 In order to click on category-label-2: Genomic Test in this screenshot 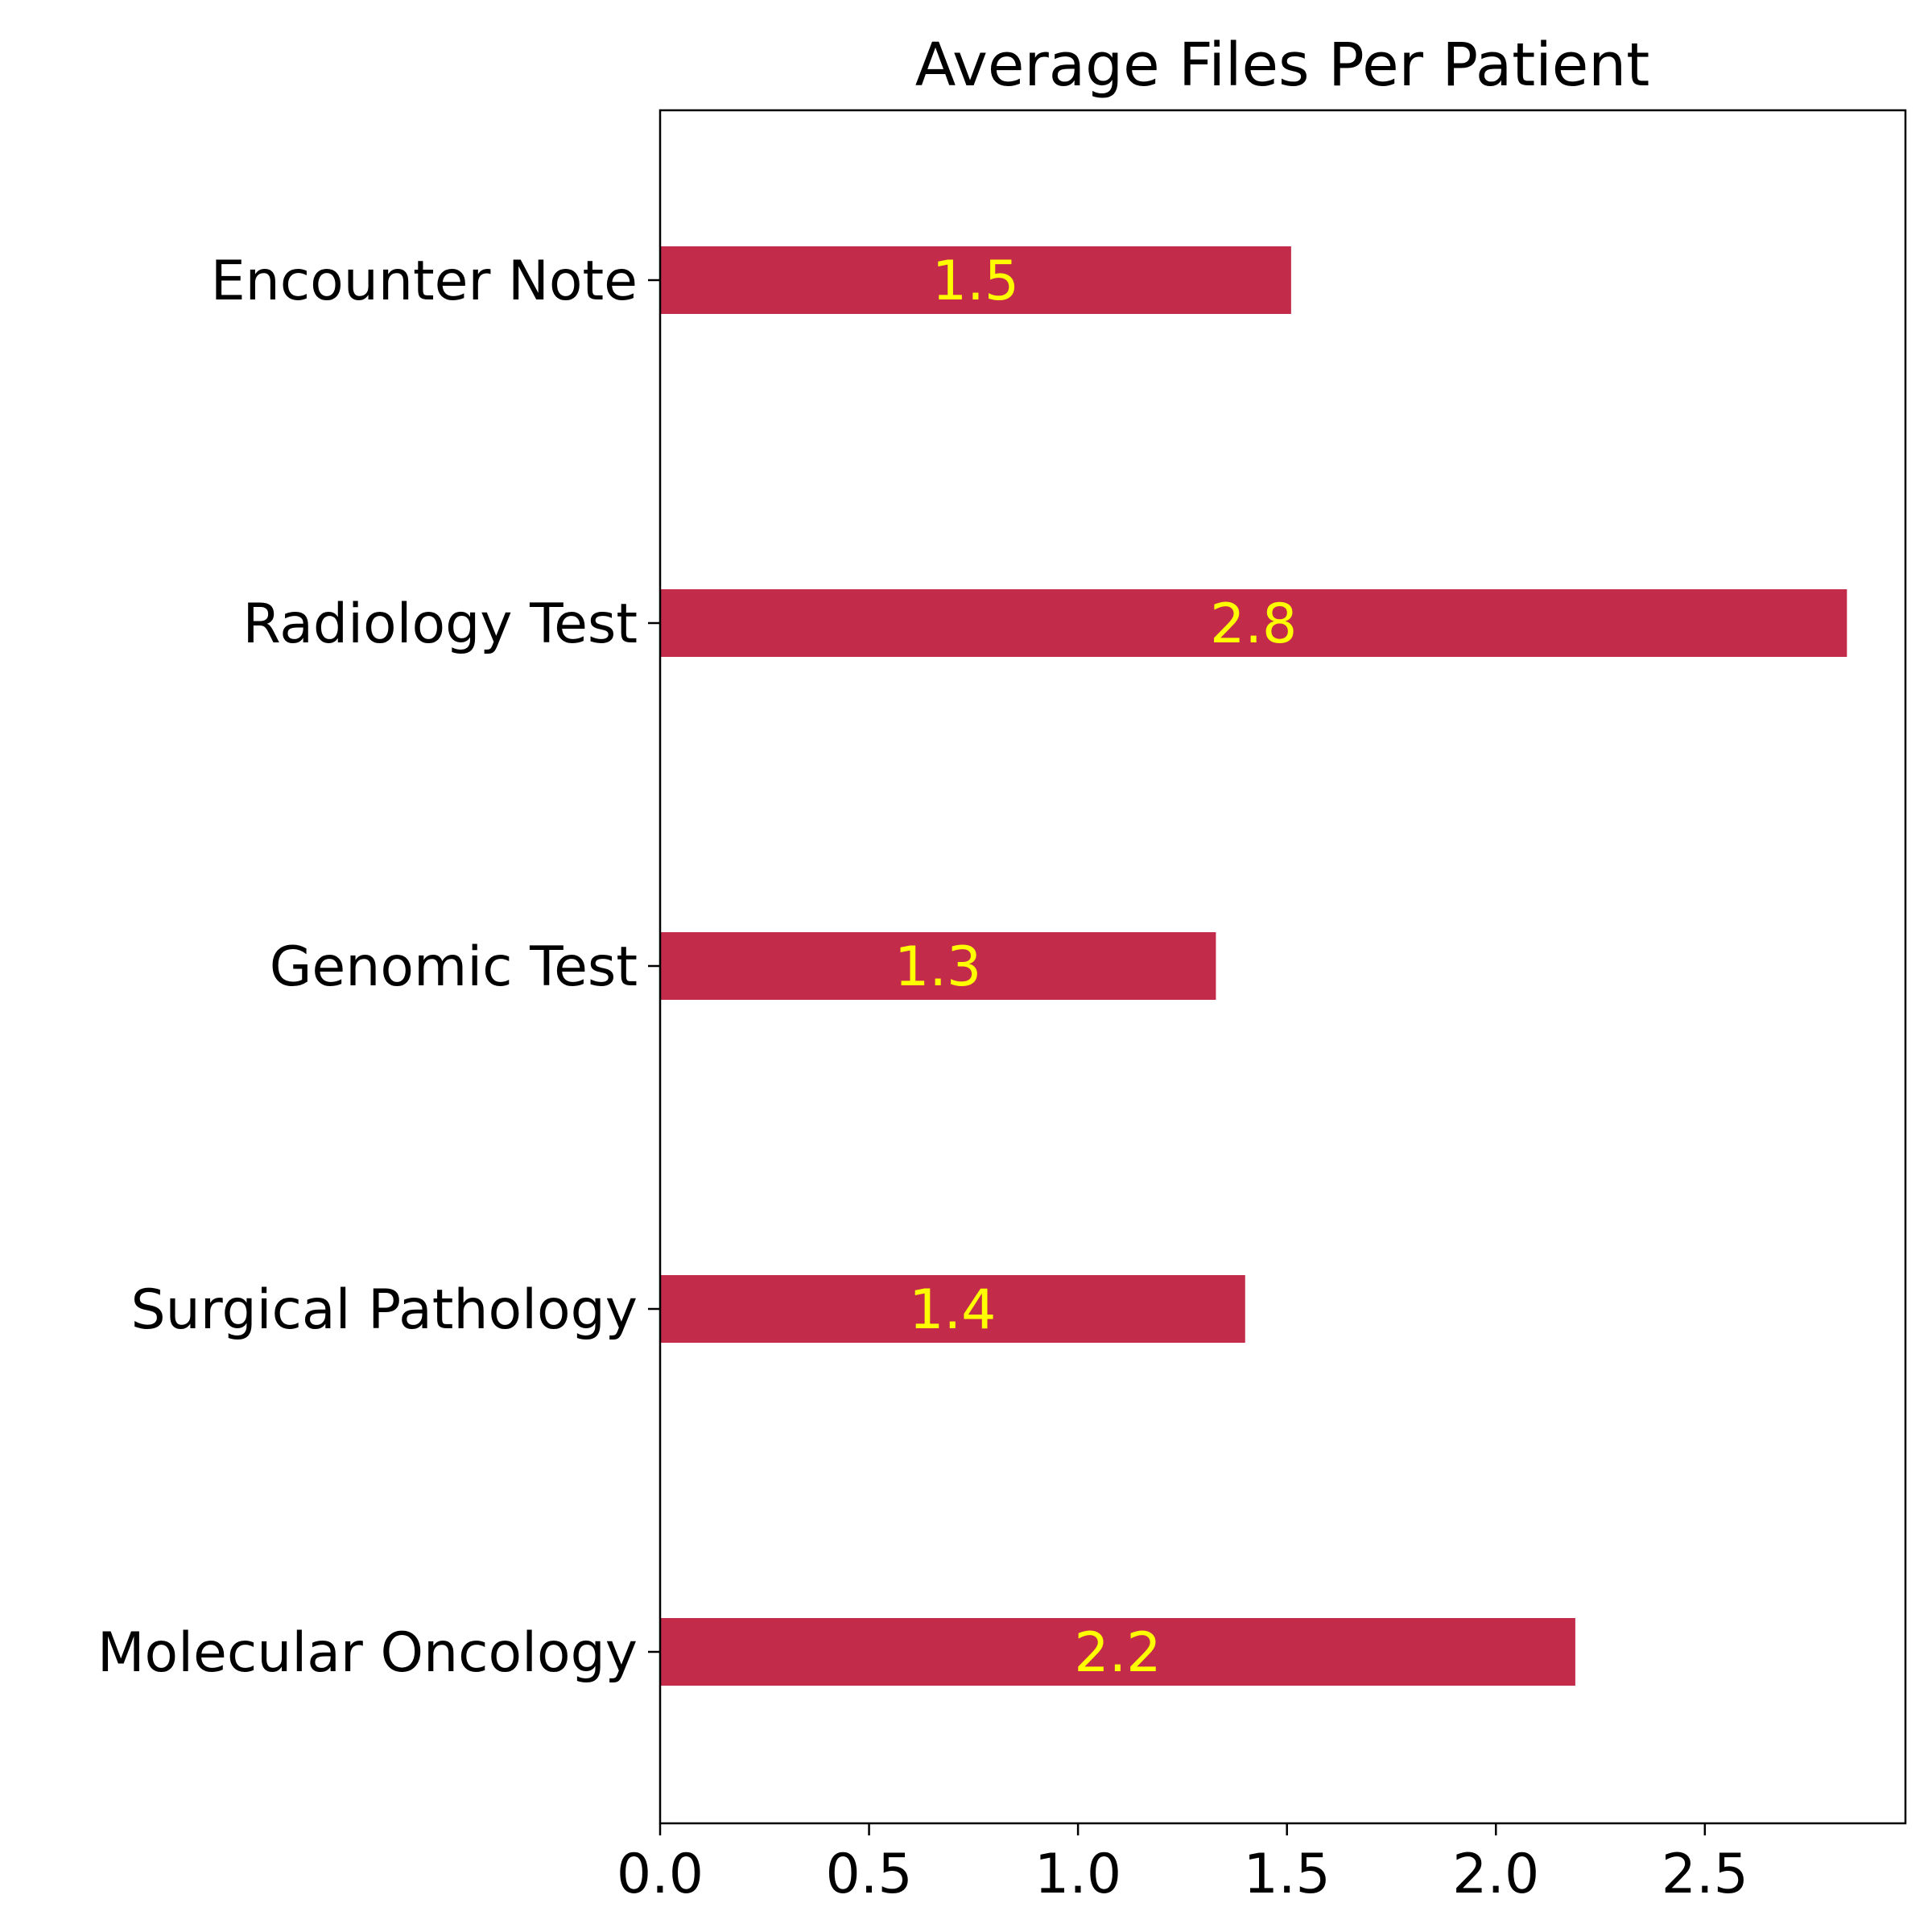, I will do `click(454, 967)`.